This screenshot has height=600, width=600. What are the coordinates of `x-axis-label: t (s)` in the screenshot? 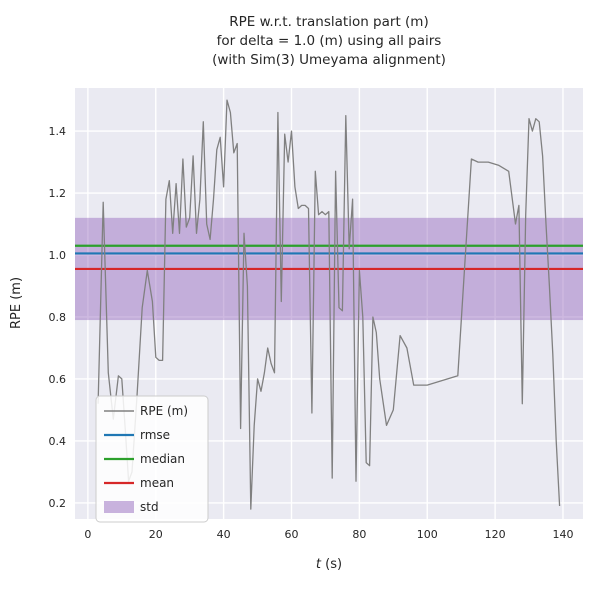 It's located at (329, 564).